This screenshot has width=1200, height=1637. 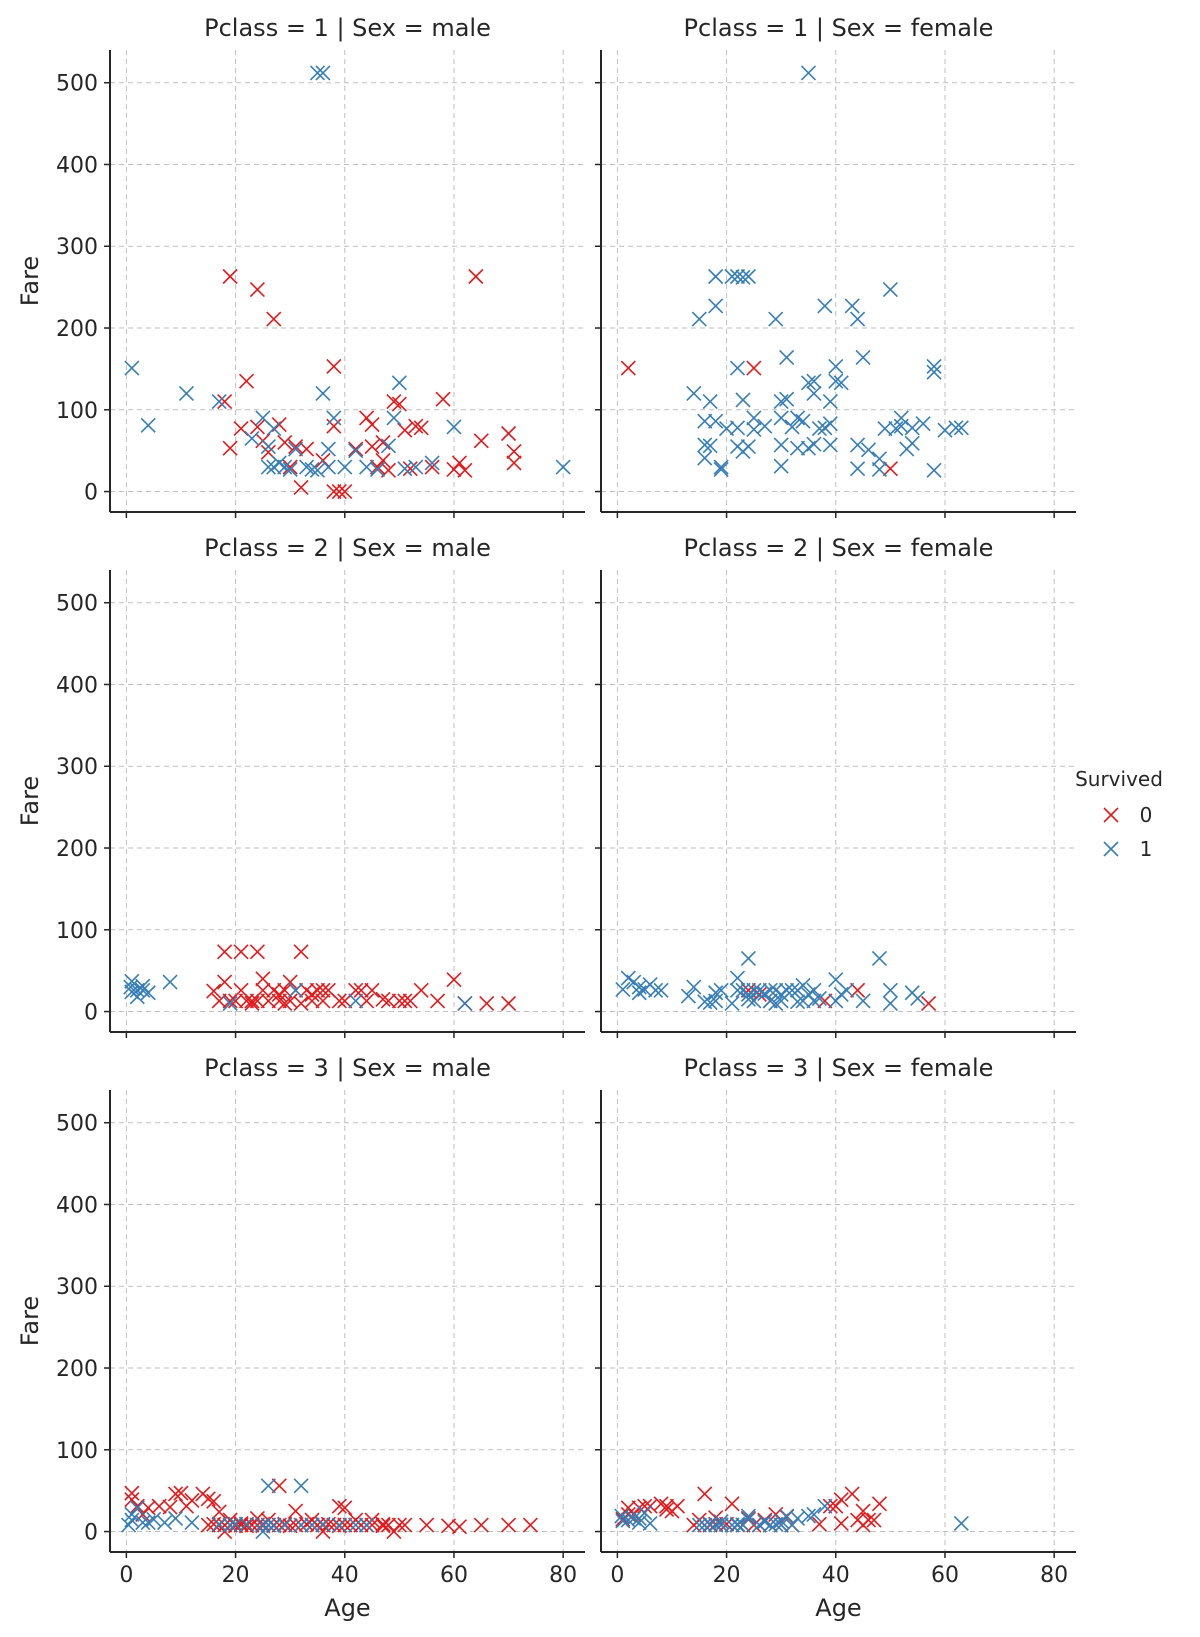 I want to click on y-tick-label: 400, so click(x=77, y=1205).